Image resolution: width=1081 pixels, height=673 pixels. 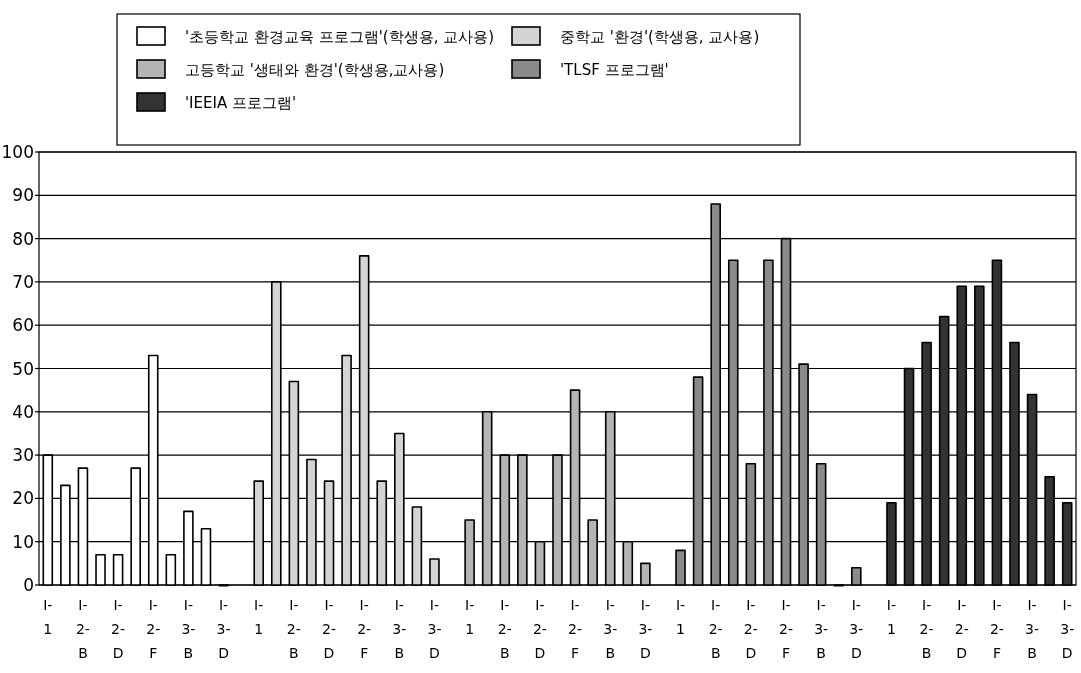 What do you see at coordinates (614, 70) in the screenshot?
I see `legend-label: 'TLSF 프로그램'` at bounding box center [614, 70].